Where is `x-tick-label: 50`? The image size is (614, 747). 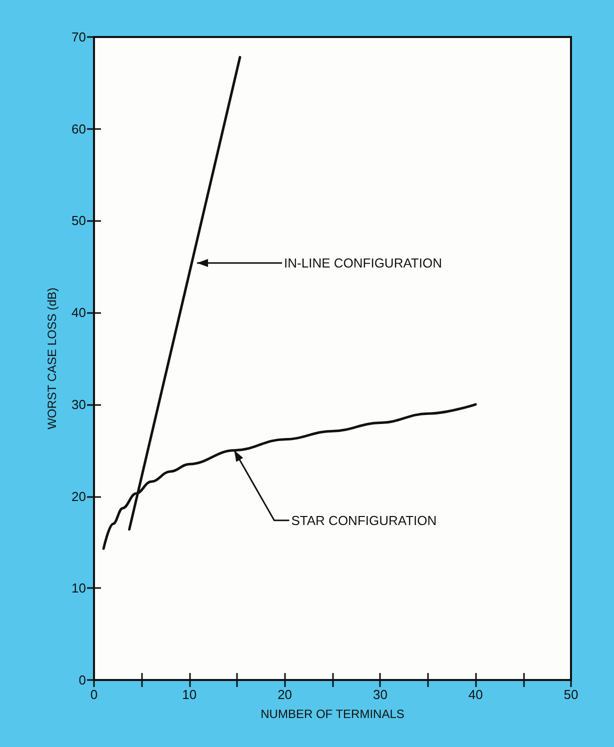 x-tick-label: 50 is located at coordinates (571, 694).